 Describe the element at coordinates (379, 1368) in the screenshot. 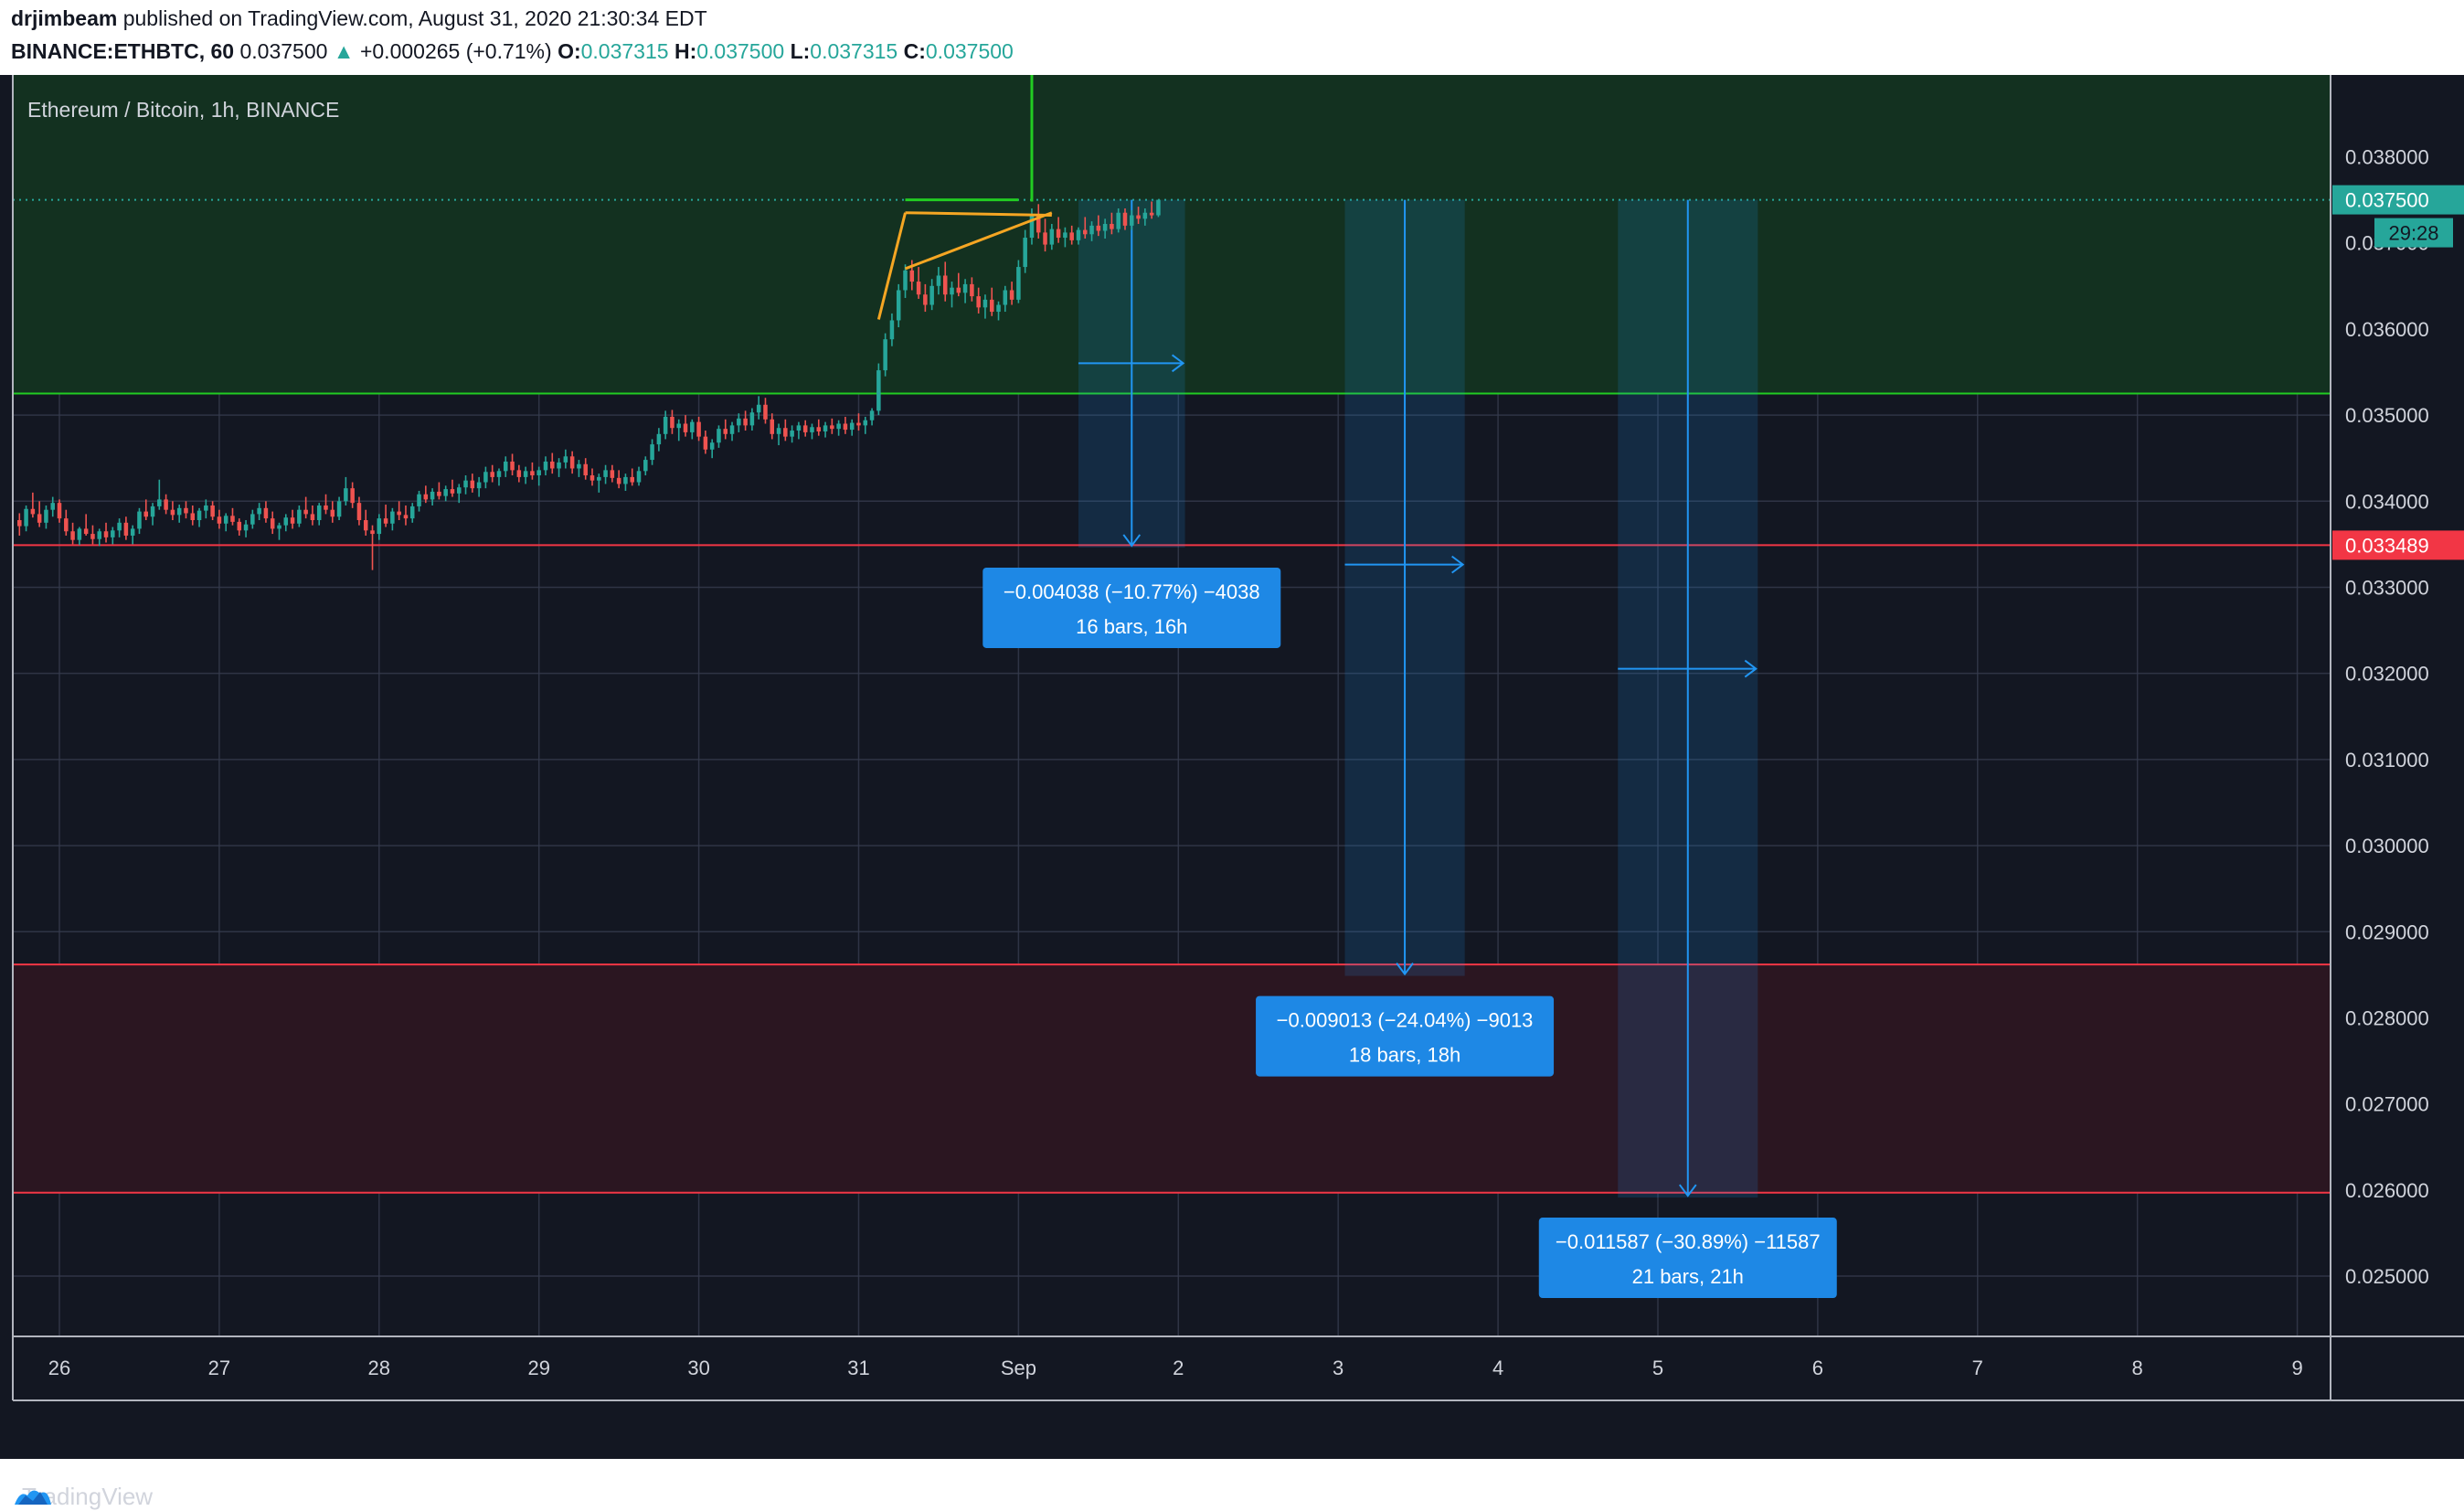

I see `x-tick-label: 28` at that location.